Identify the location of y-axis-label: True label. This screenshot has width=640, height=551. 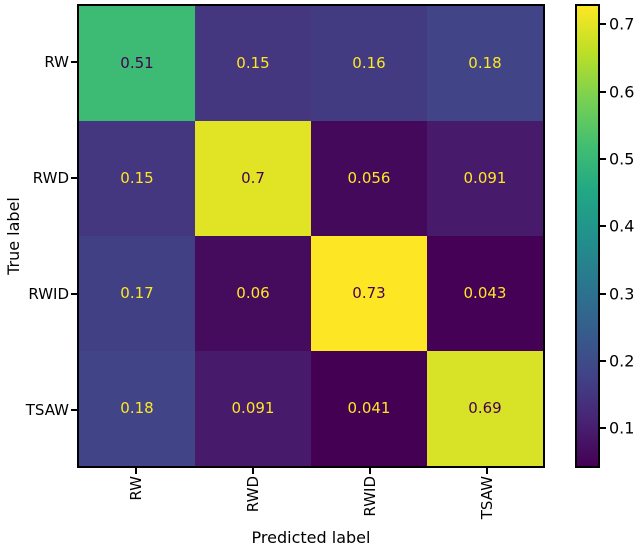
(13, 236).